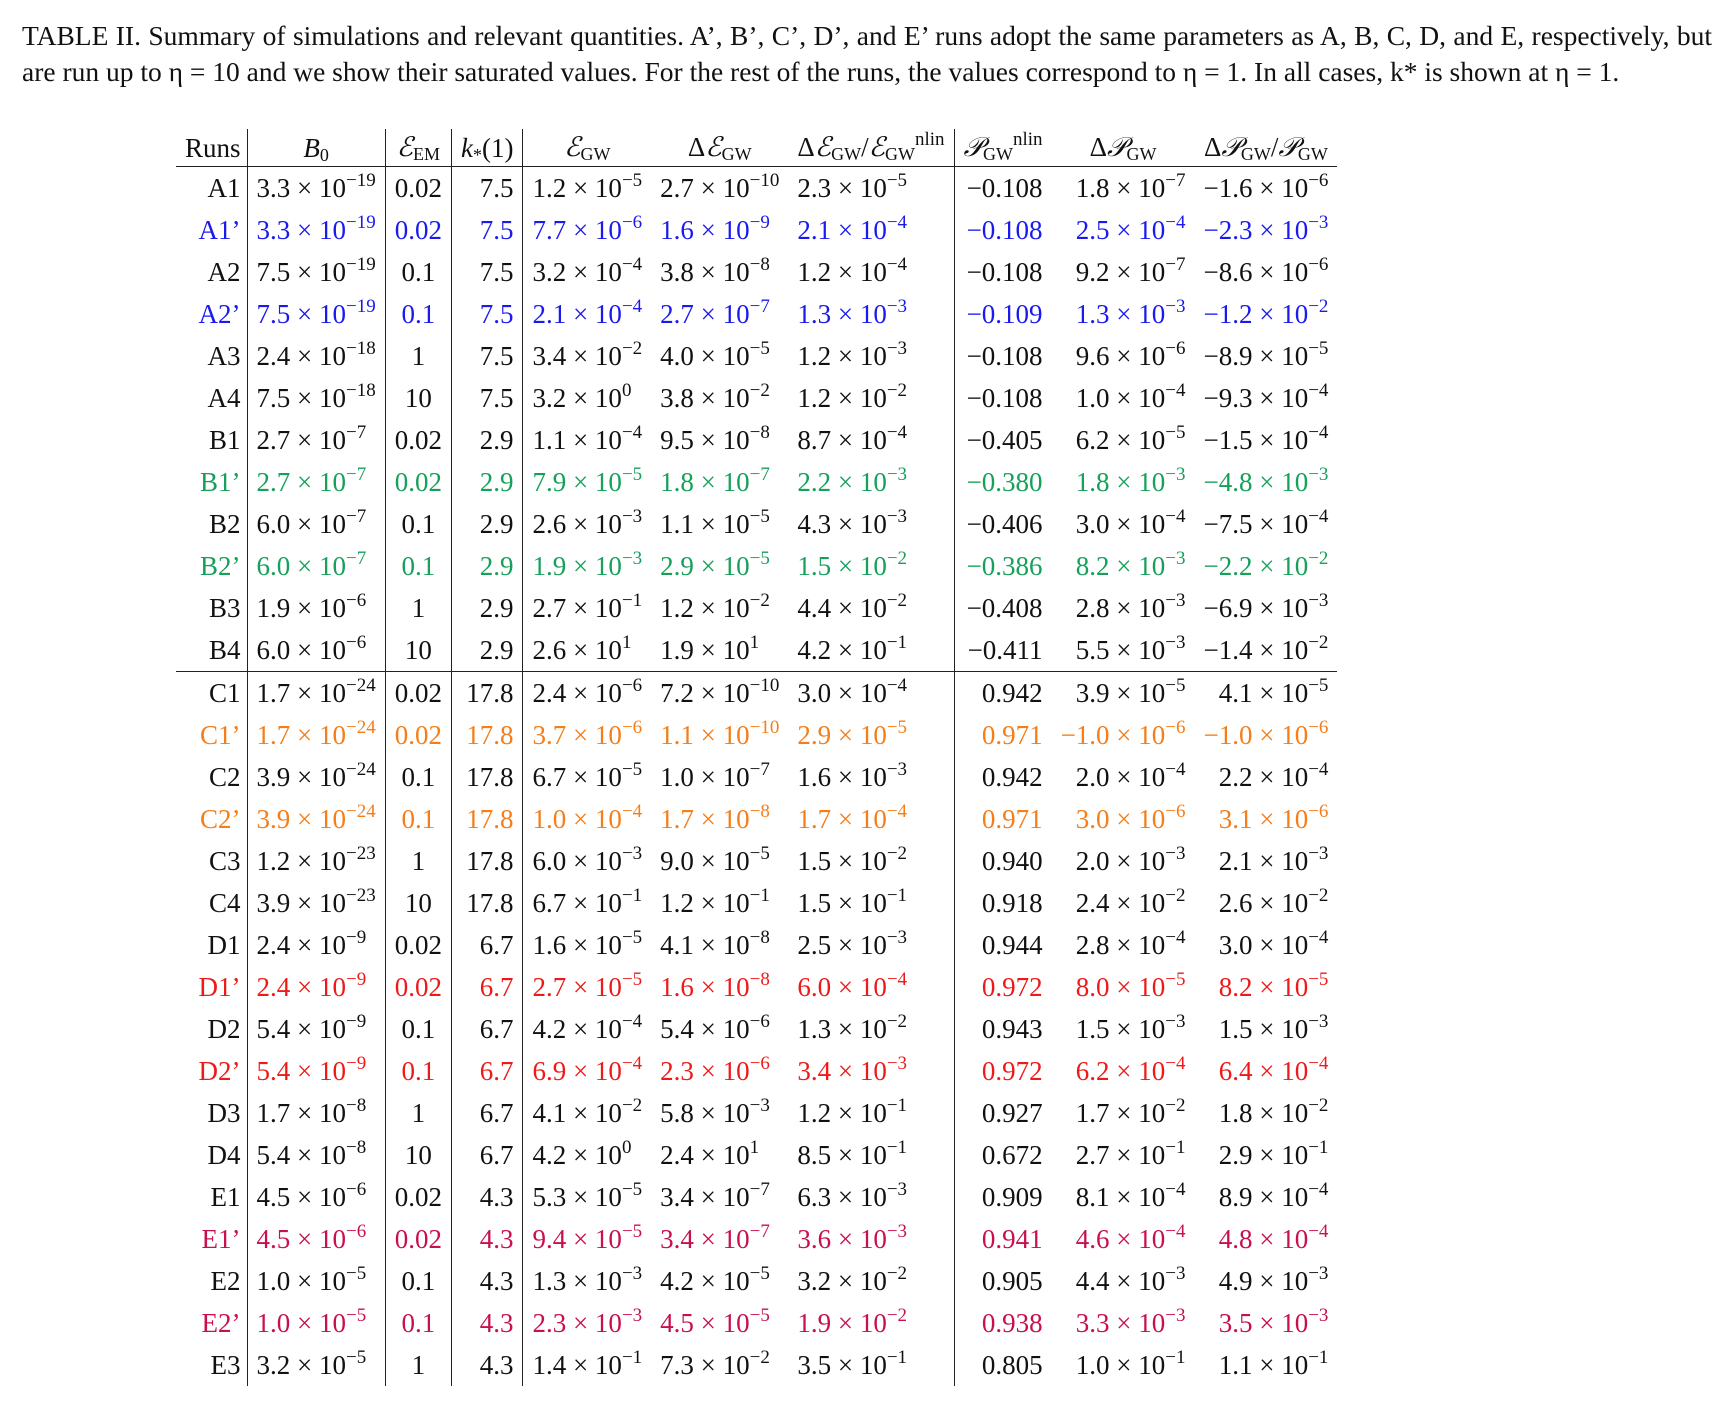 Image resolution: width=1730 pixels, height=1410 pixels. I want to click on cell-dpgw-ratio: −9.3 × 10⁻⁴, so click(1266, 398).